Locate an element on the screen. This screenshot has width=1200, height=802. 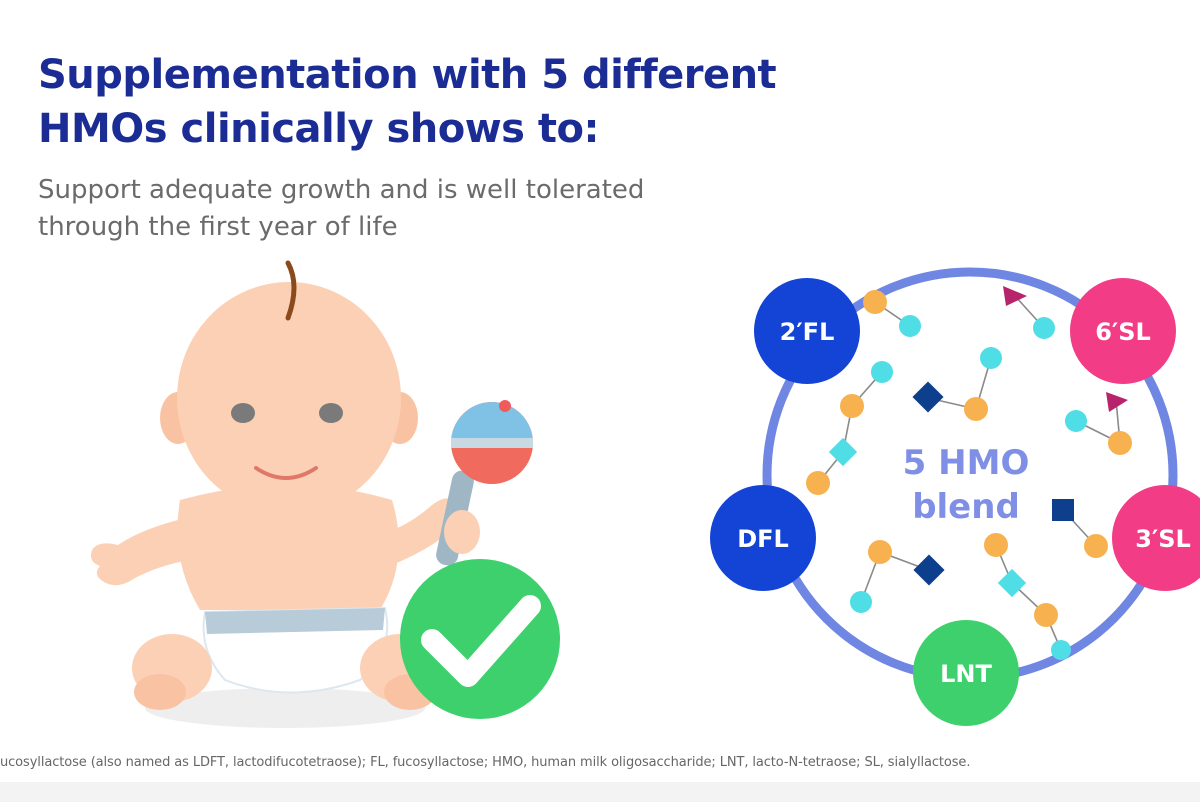
baby-torso is located at coordinates (288, 547).